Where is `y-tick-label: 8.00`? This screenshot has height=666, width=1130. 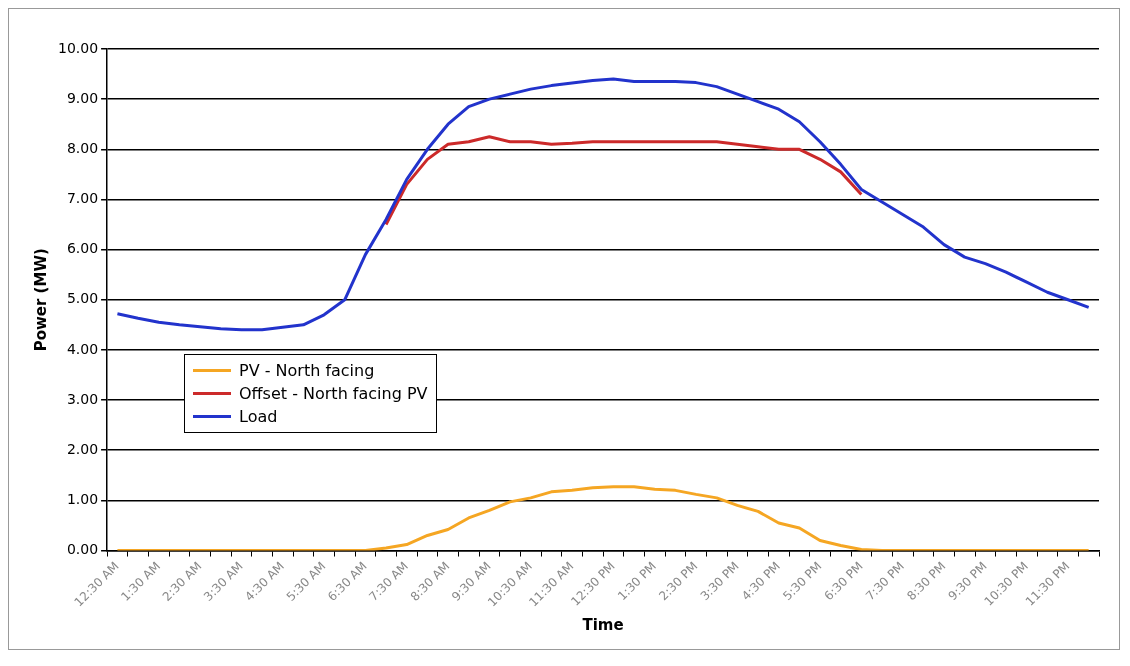 y-tick-label: 8.00 is located at coordinates (82, 147).